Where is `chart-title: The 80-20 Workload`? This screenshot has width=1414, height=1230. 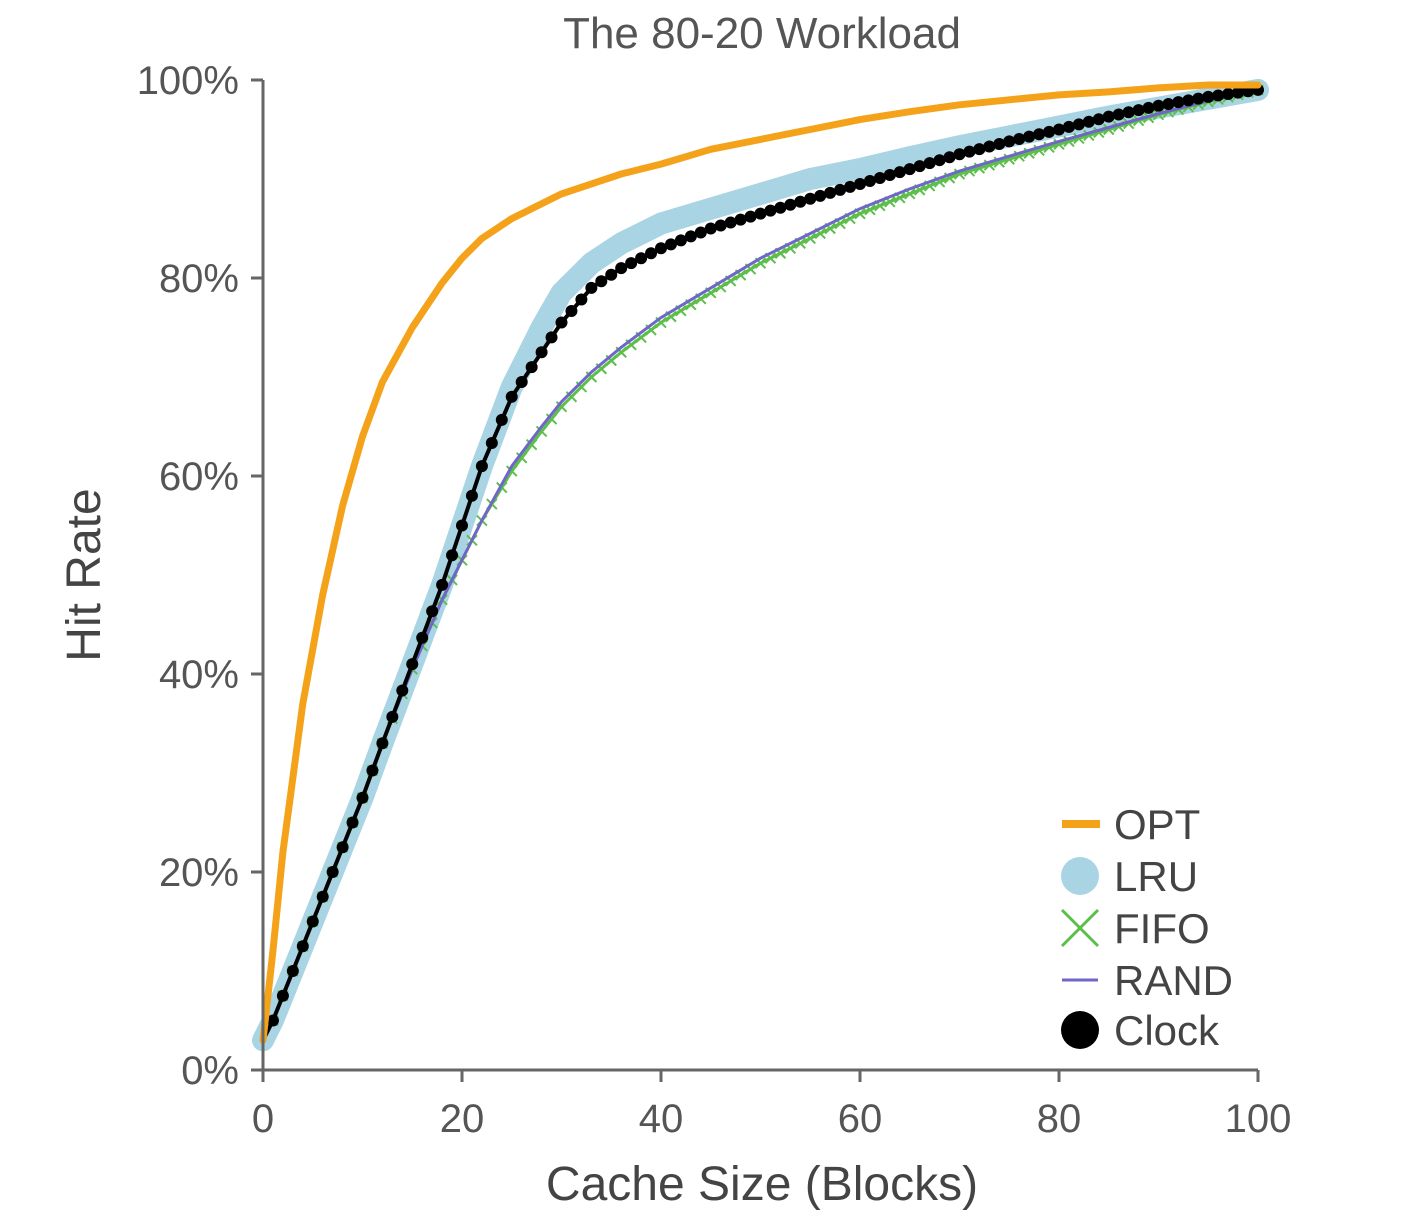 chart-title: The 80-20 Workload is located at coordinates (762, 33).